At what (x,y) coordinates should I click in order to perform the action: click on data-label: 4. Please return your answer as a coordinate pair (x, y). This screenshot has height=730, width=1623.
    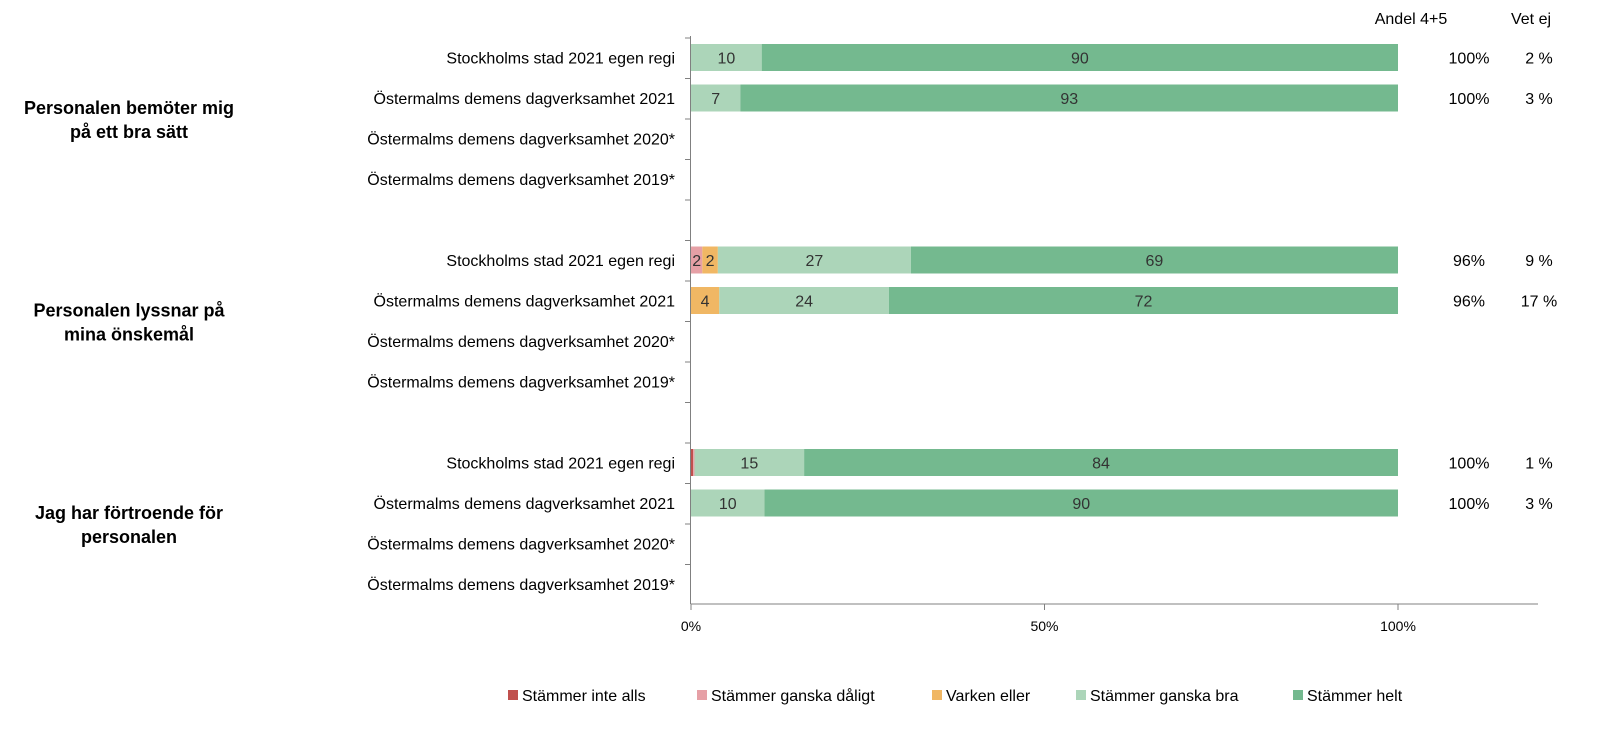
    Looking at the image, I should click on (705, 302).